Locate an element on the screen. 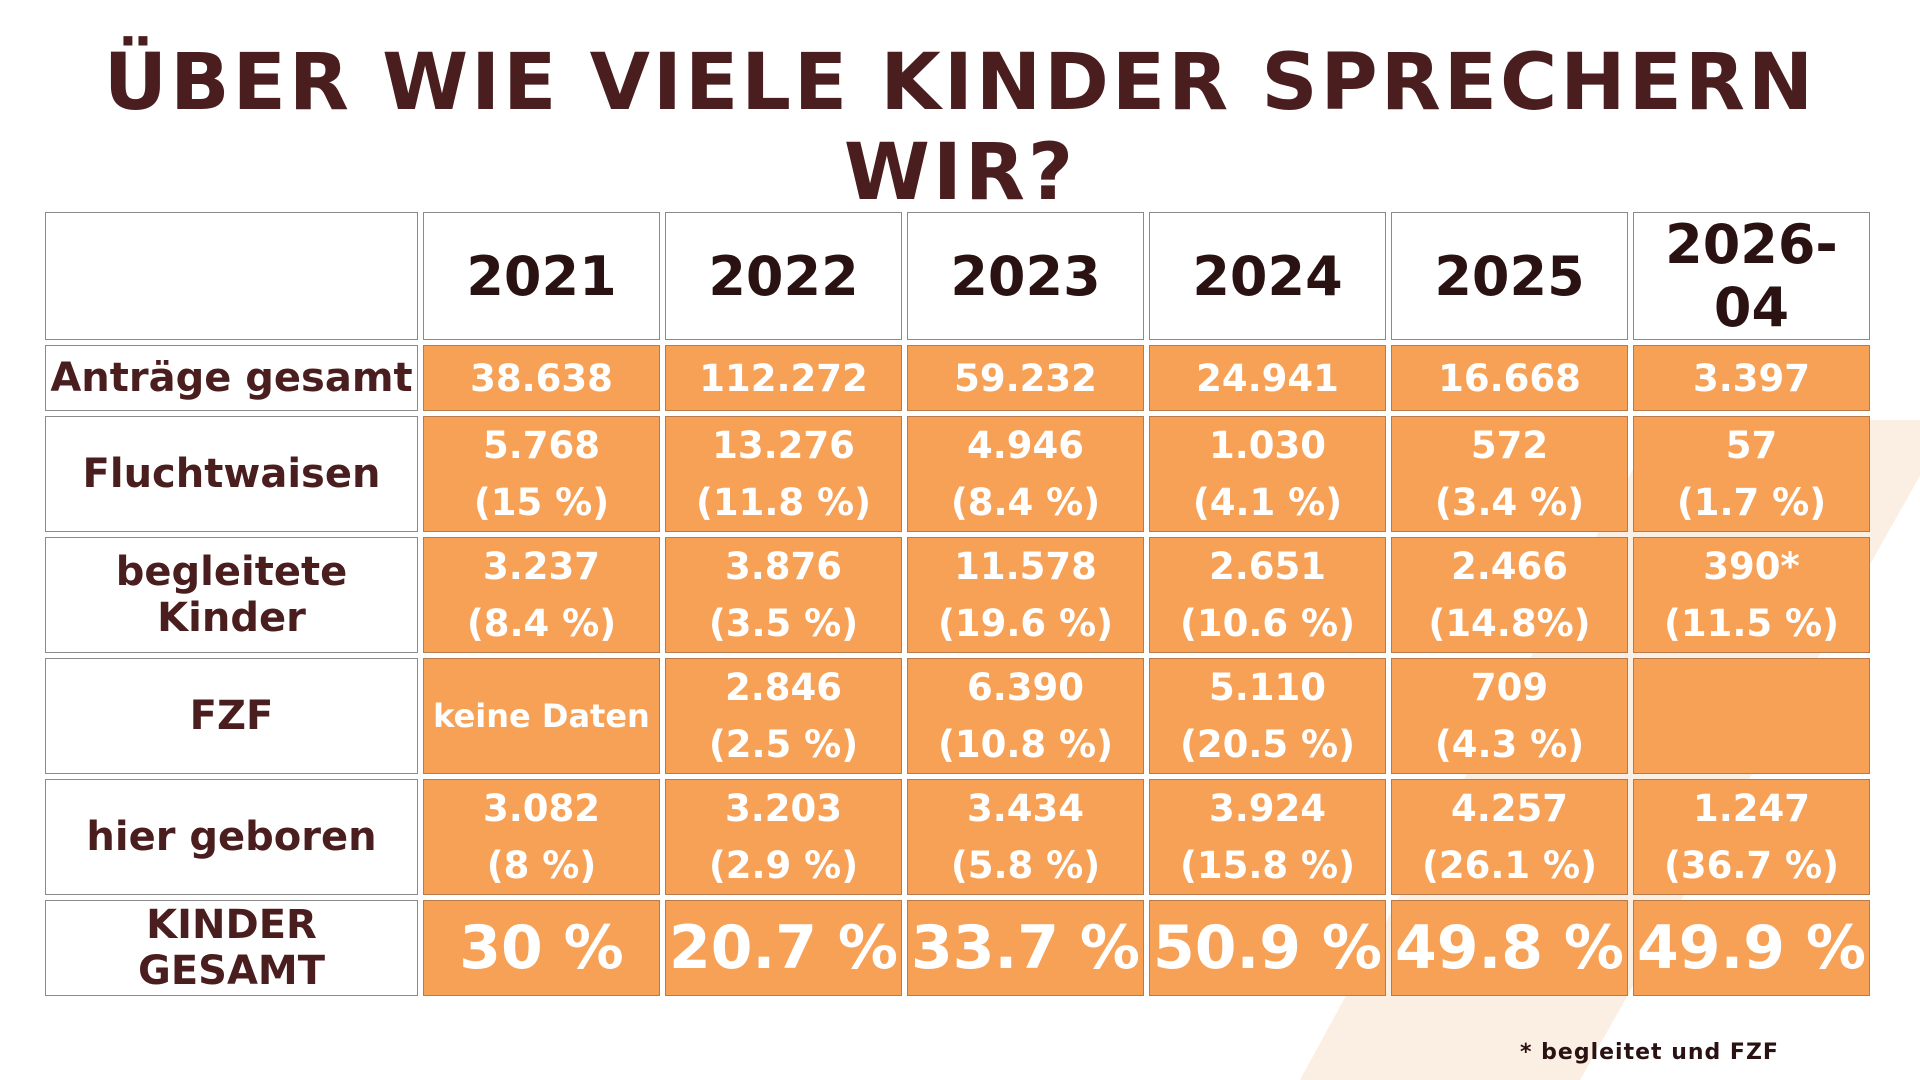 The height and width of the screenshot is (1080, 1920). cell-value: 112.272 is located at coordinates (783, 378).